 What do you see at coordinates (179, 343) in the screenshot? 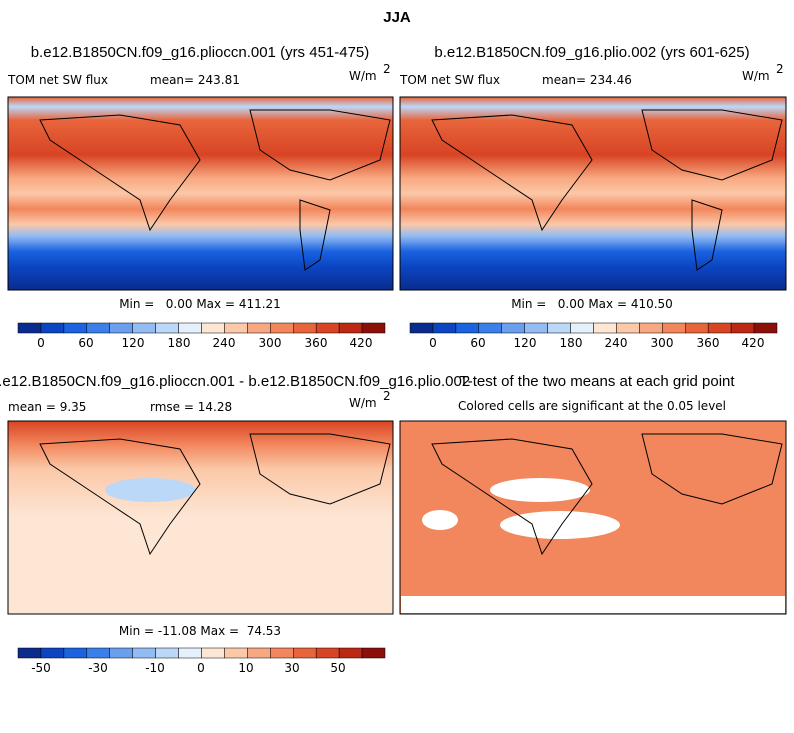
I see `colorbar-label: 180` at bounding box center [179, 343].